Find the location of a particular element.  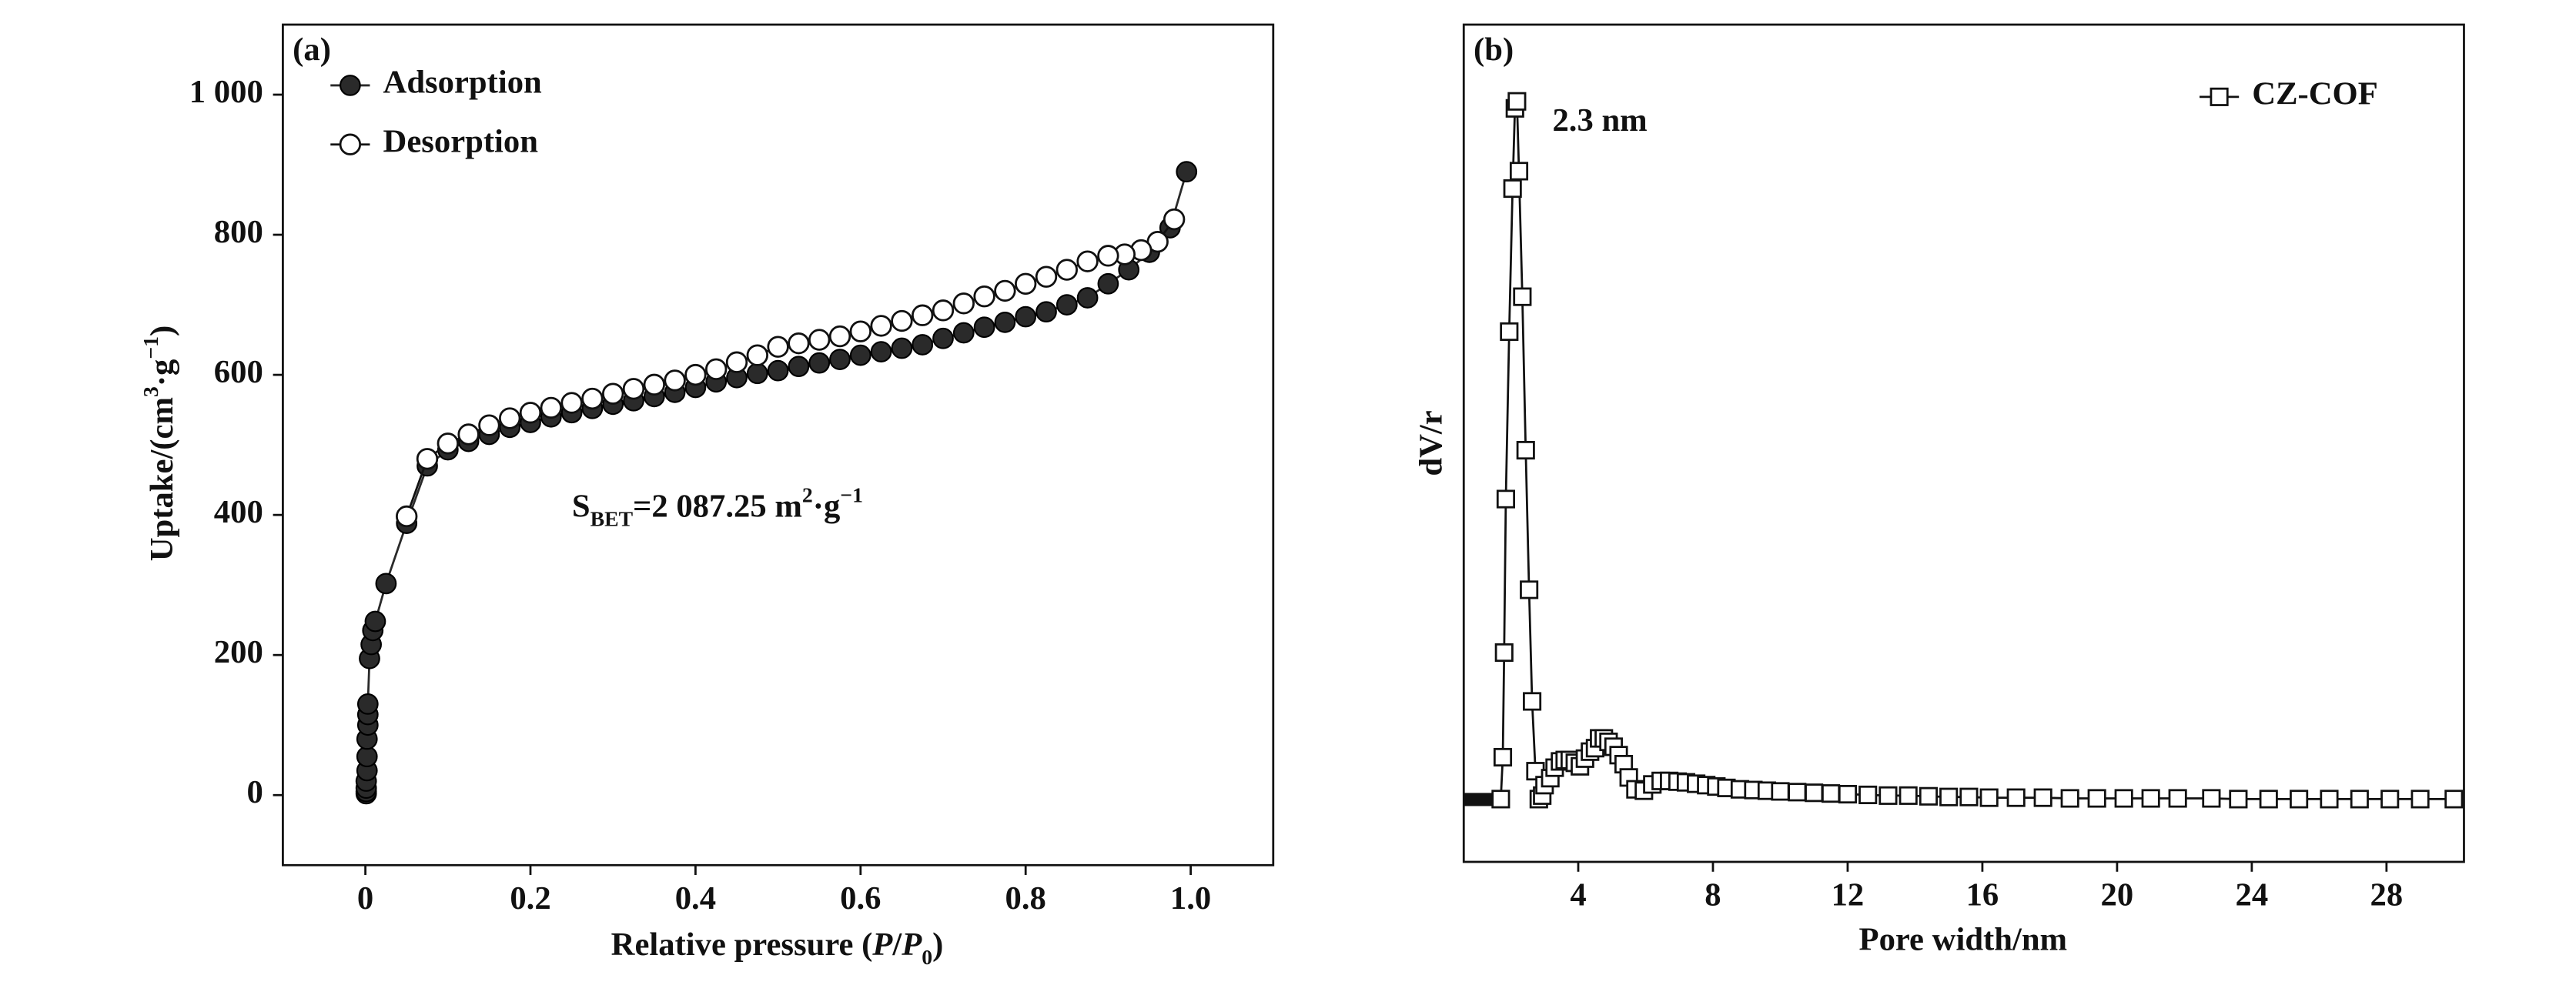

annotation: 2.3 nm is located at coordinates (1600, 120).